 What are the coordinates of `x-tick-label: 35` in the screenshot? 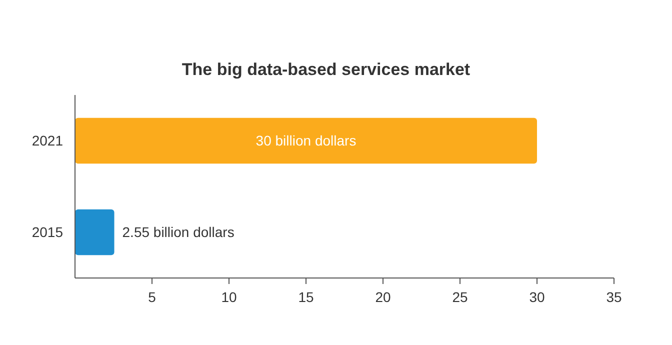 It's located at (614, 297).